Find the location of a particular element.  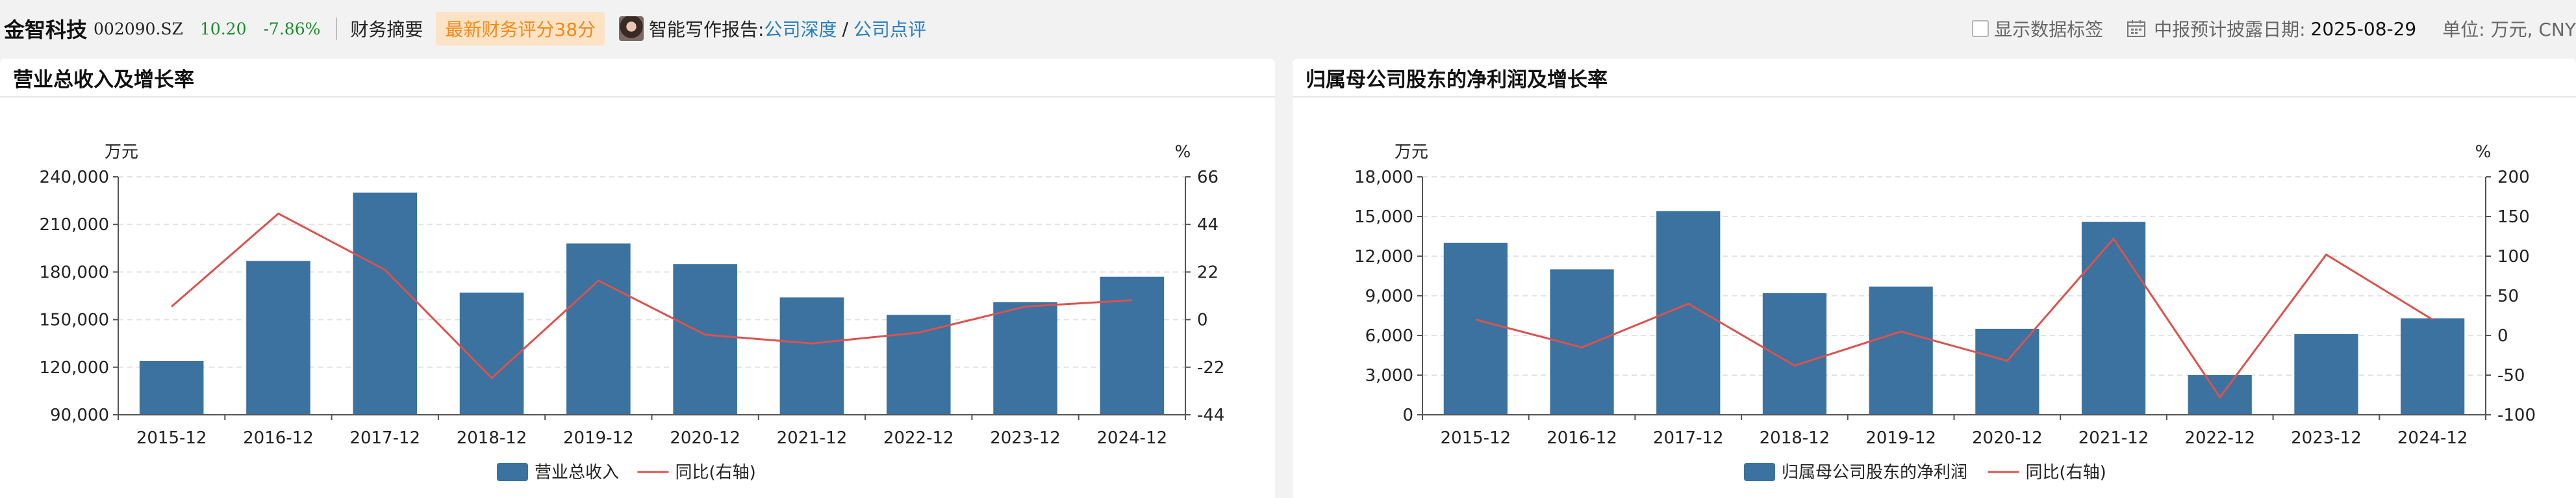

financial-score-badge: 最新财务评分38分 is located at coordinates (520, 29).